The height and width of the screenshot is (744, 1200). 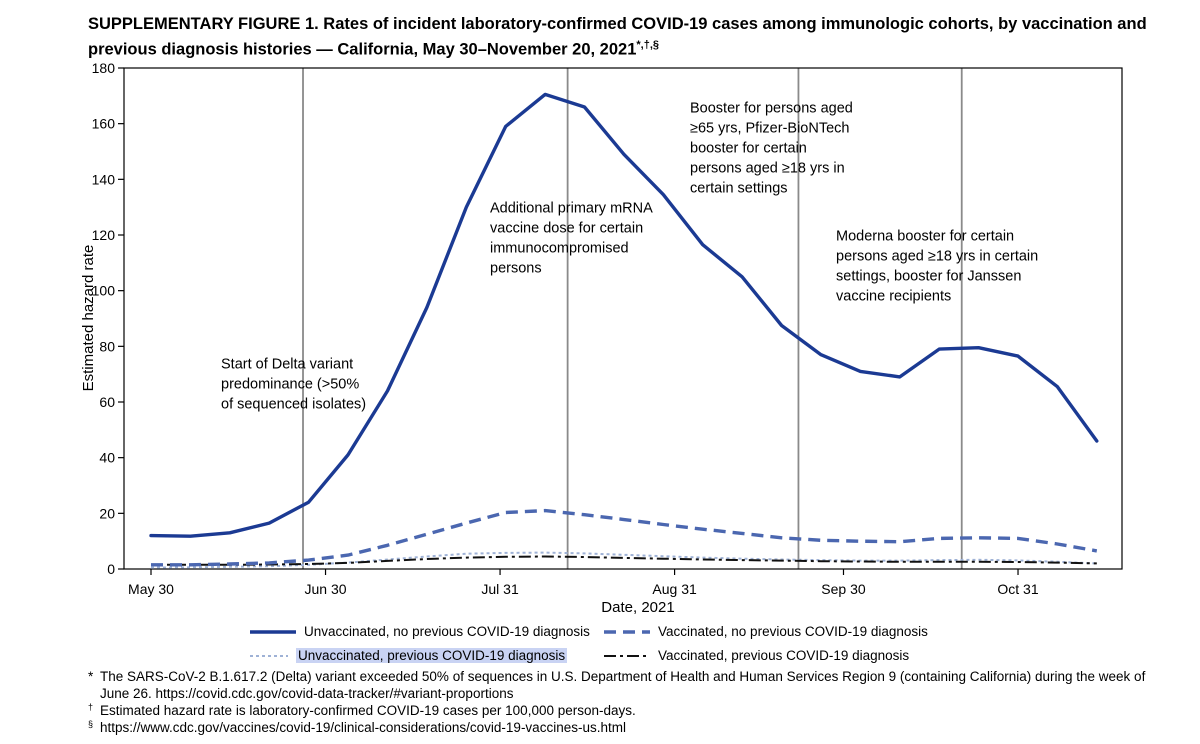 What do you see at coordinates (293, 405) in the screenshot?
I see `event-label-line: of sequenced isolates)` at bounding box center [293, 405].